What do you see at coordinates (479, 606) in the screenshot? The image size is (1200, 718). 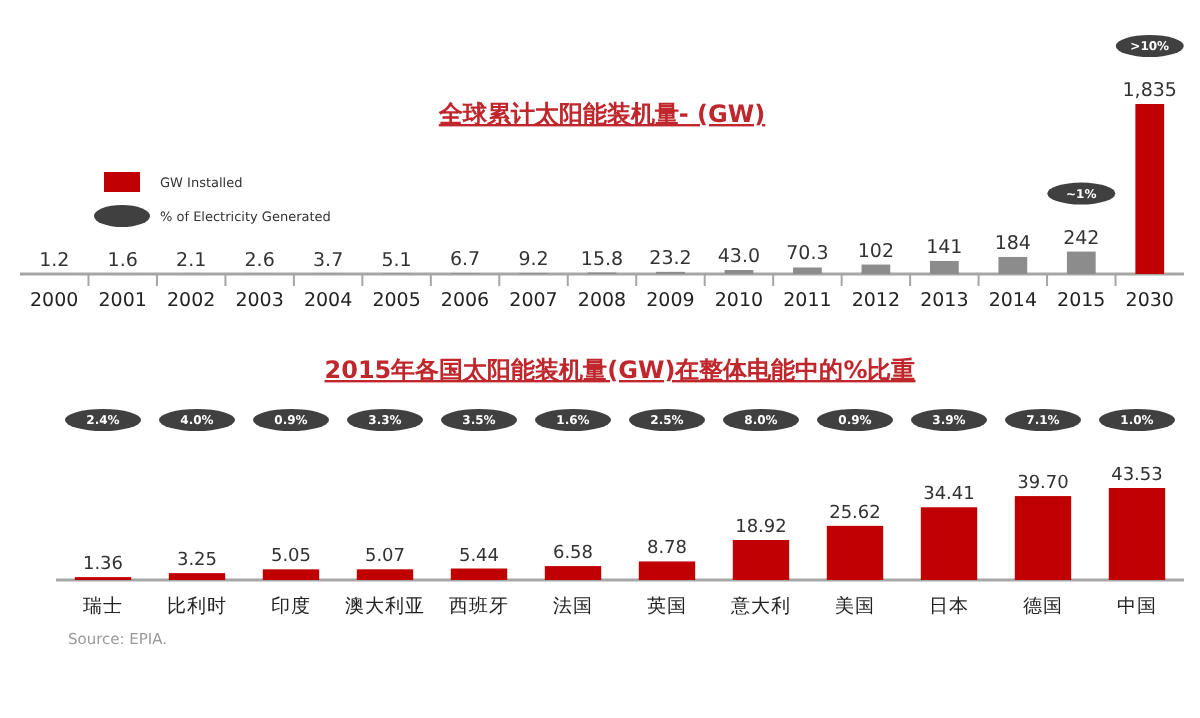 I see `x-tick-label: 西班牙` at bounding box center [479, 606].